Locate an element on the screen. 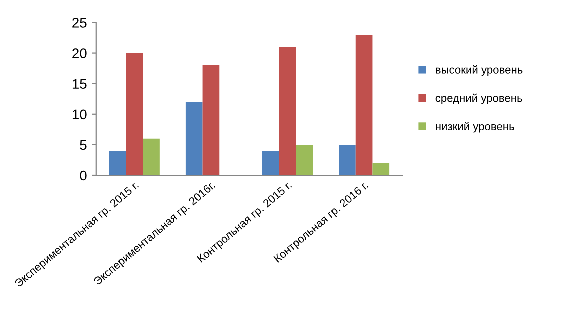 The width and height of the screenshot is (567, 325). y-tick-label: 0 is located at coordinates (83, 175).